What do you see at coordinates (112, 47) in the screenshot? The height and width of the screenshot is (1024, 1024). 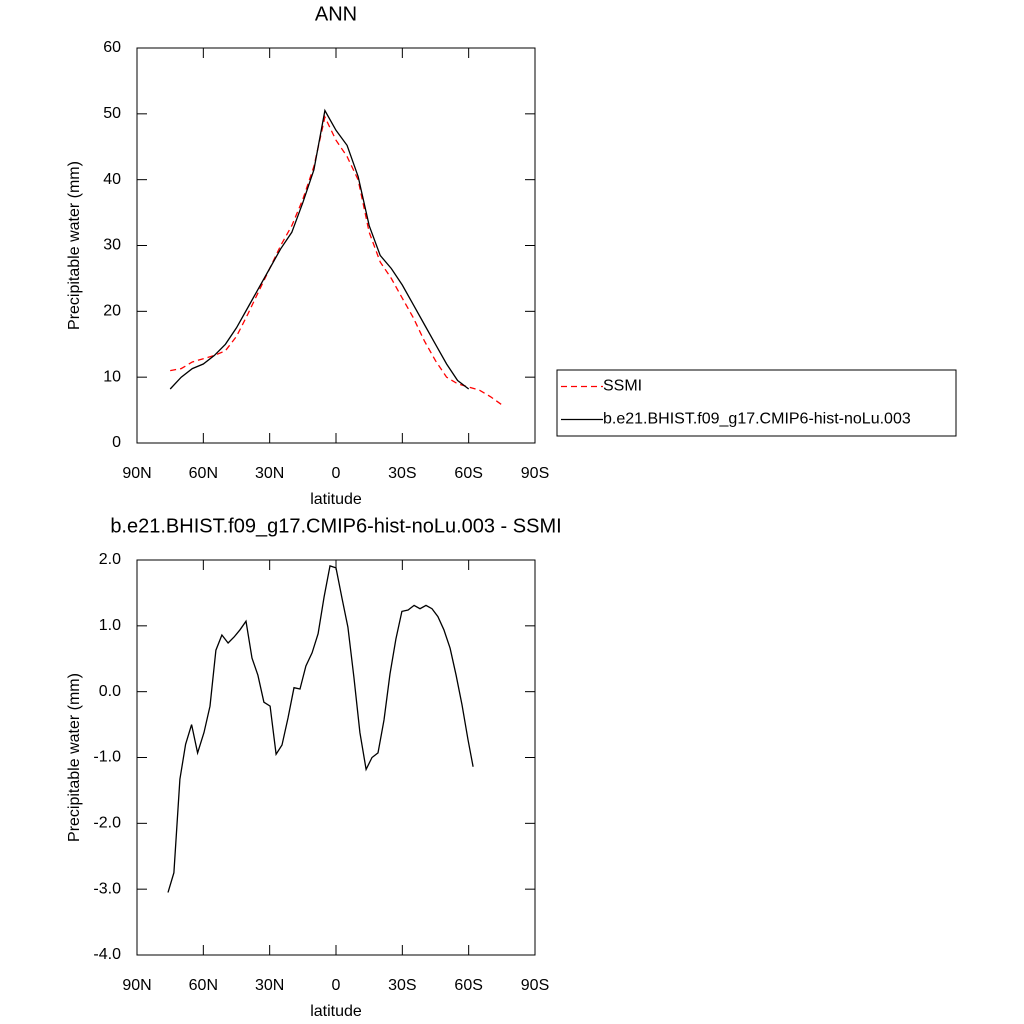 I see `y-tick-label: 60` at bounding box center [112, 47].